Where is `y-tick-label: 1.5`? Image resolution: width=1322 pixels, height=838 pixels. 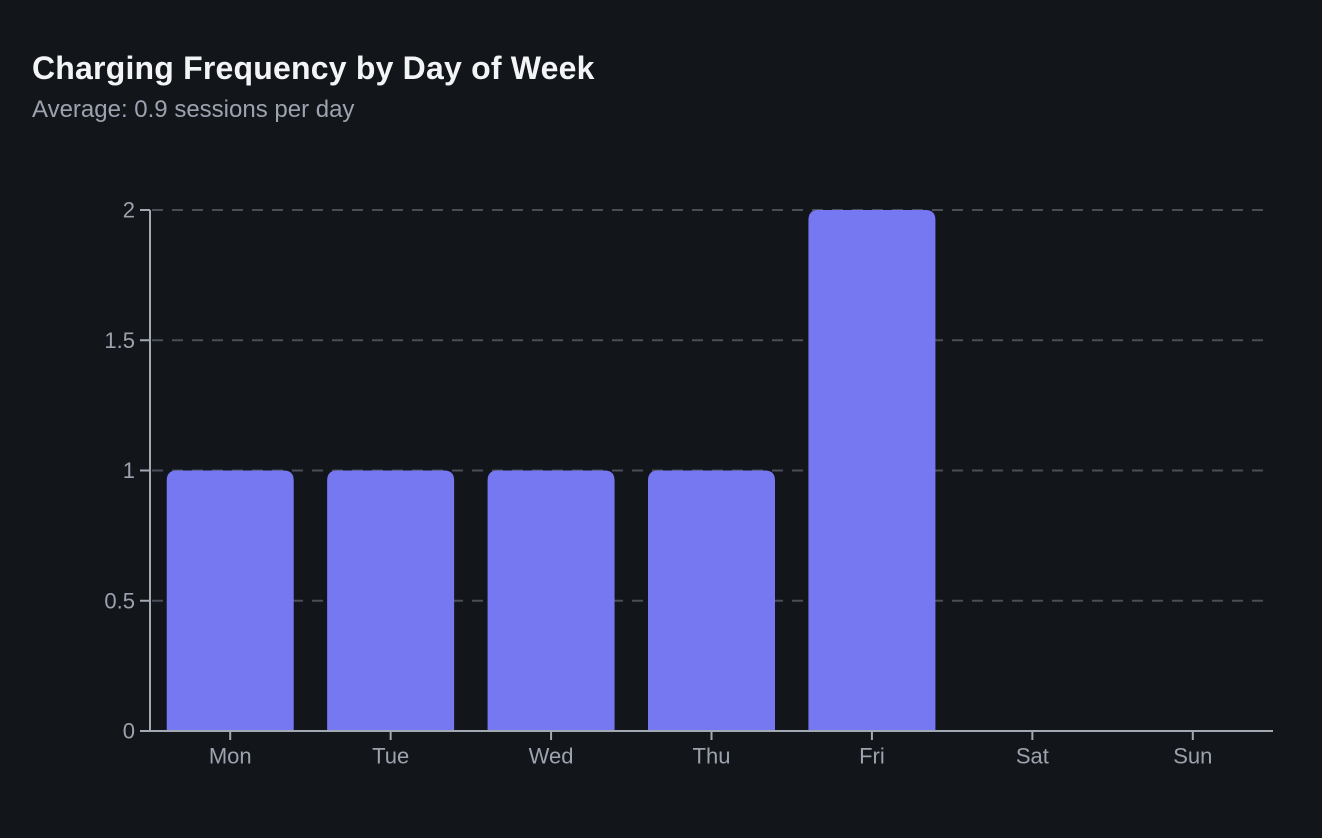
y-tick-label: 1.5 is located at coordinates (119, 340).